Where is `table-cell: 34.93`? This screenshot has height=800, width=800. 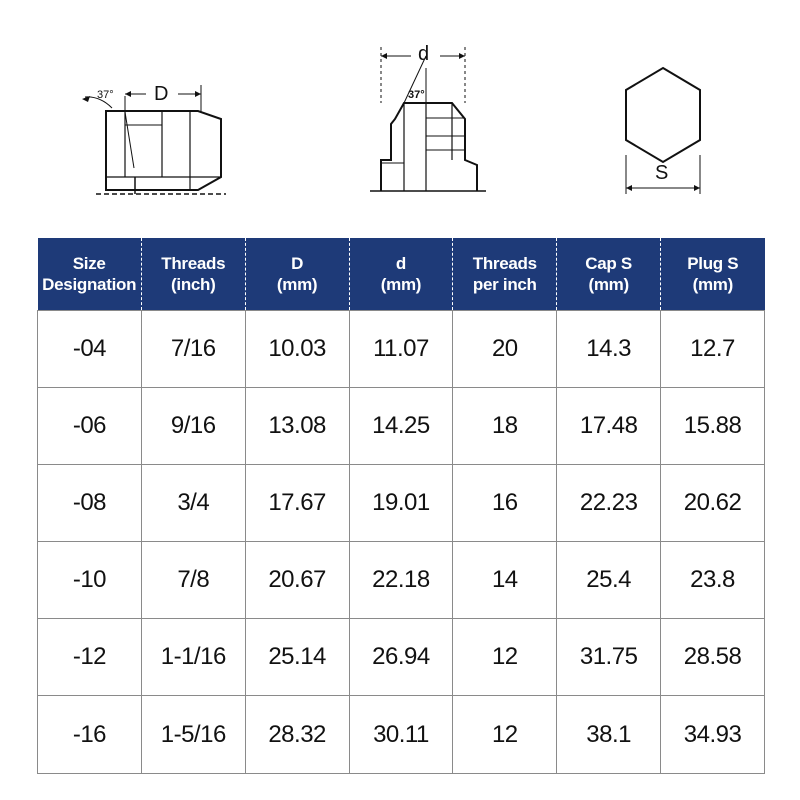 table-cell: 34.93 is located at coordinates (712, 734).